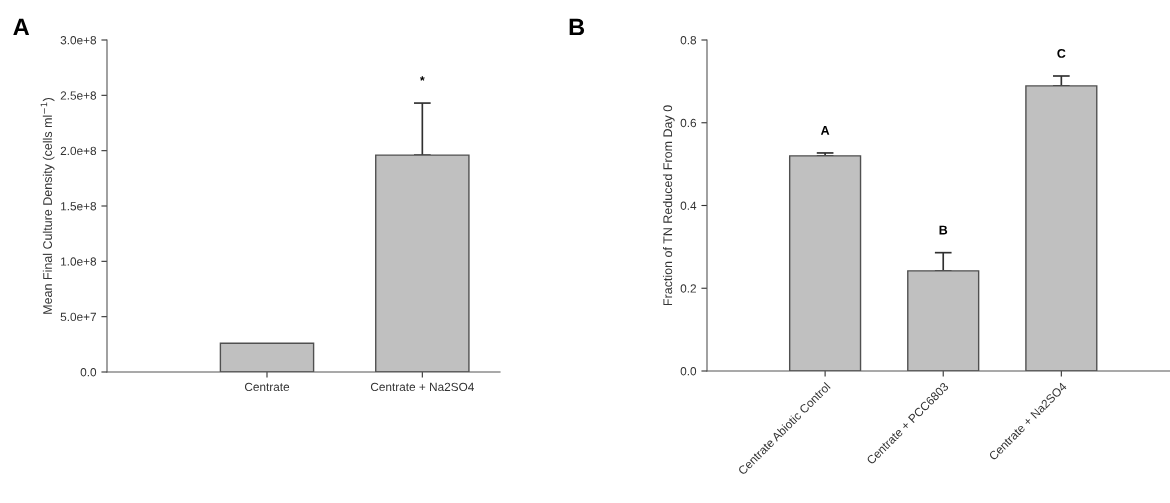 The image size is (1170, 503). What do you see at coordinates (422, 387) in the screenshot?
I see `x-tick-label: Centrate + Na2SO4` at bounding box center [422, 387].